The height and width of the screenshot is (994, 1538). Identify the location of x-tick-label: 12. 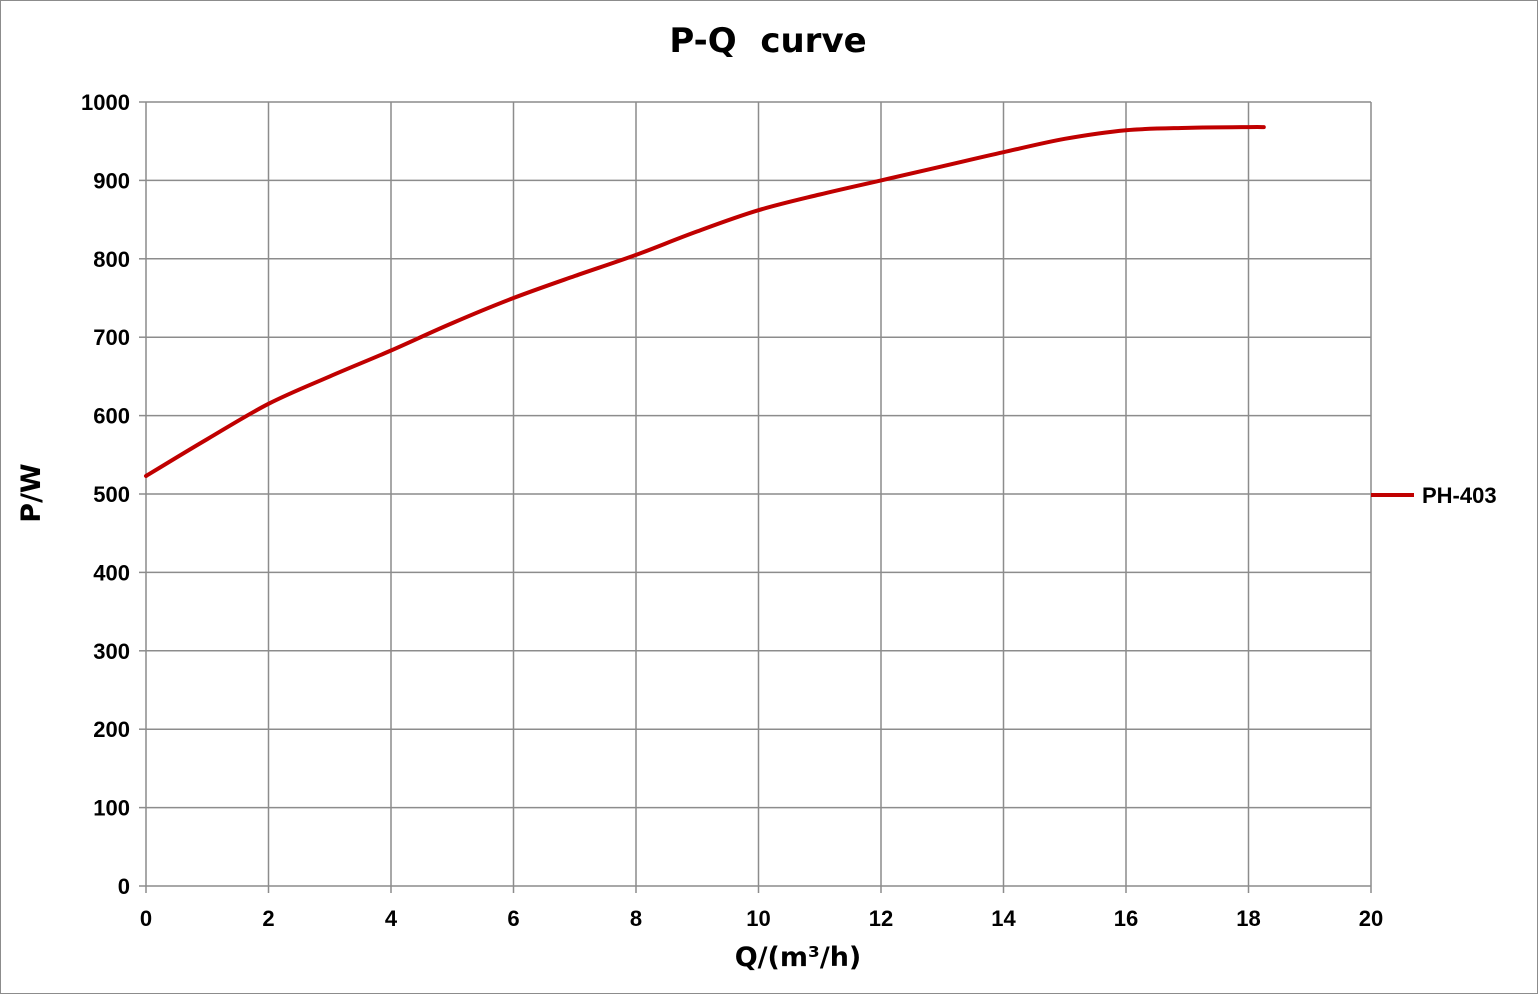
(881, 918).